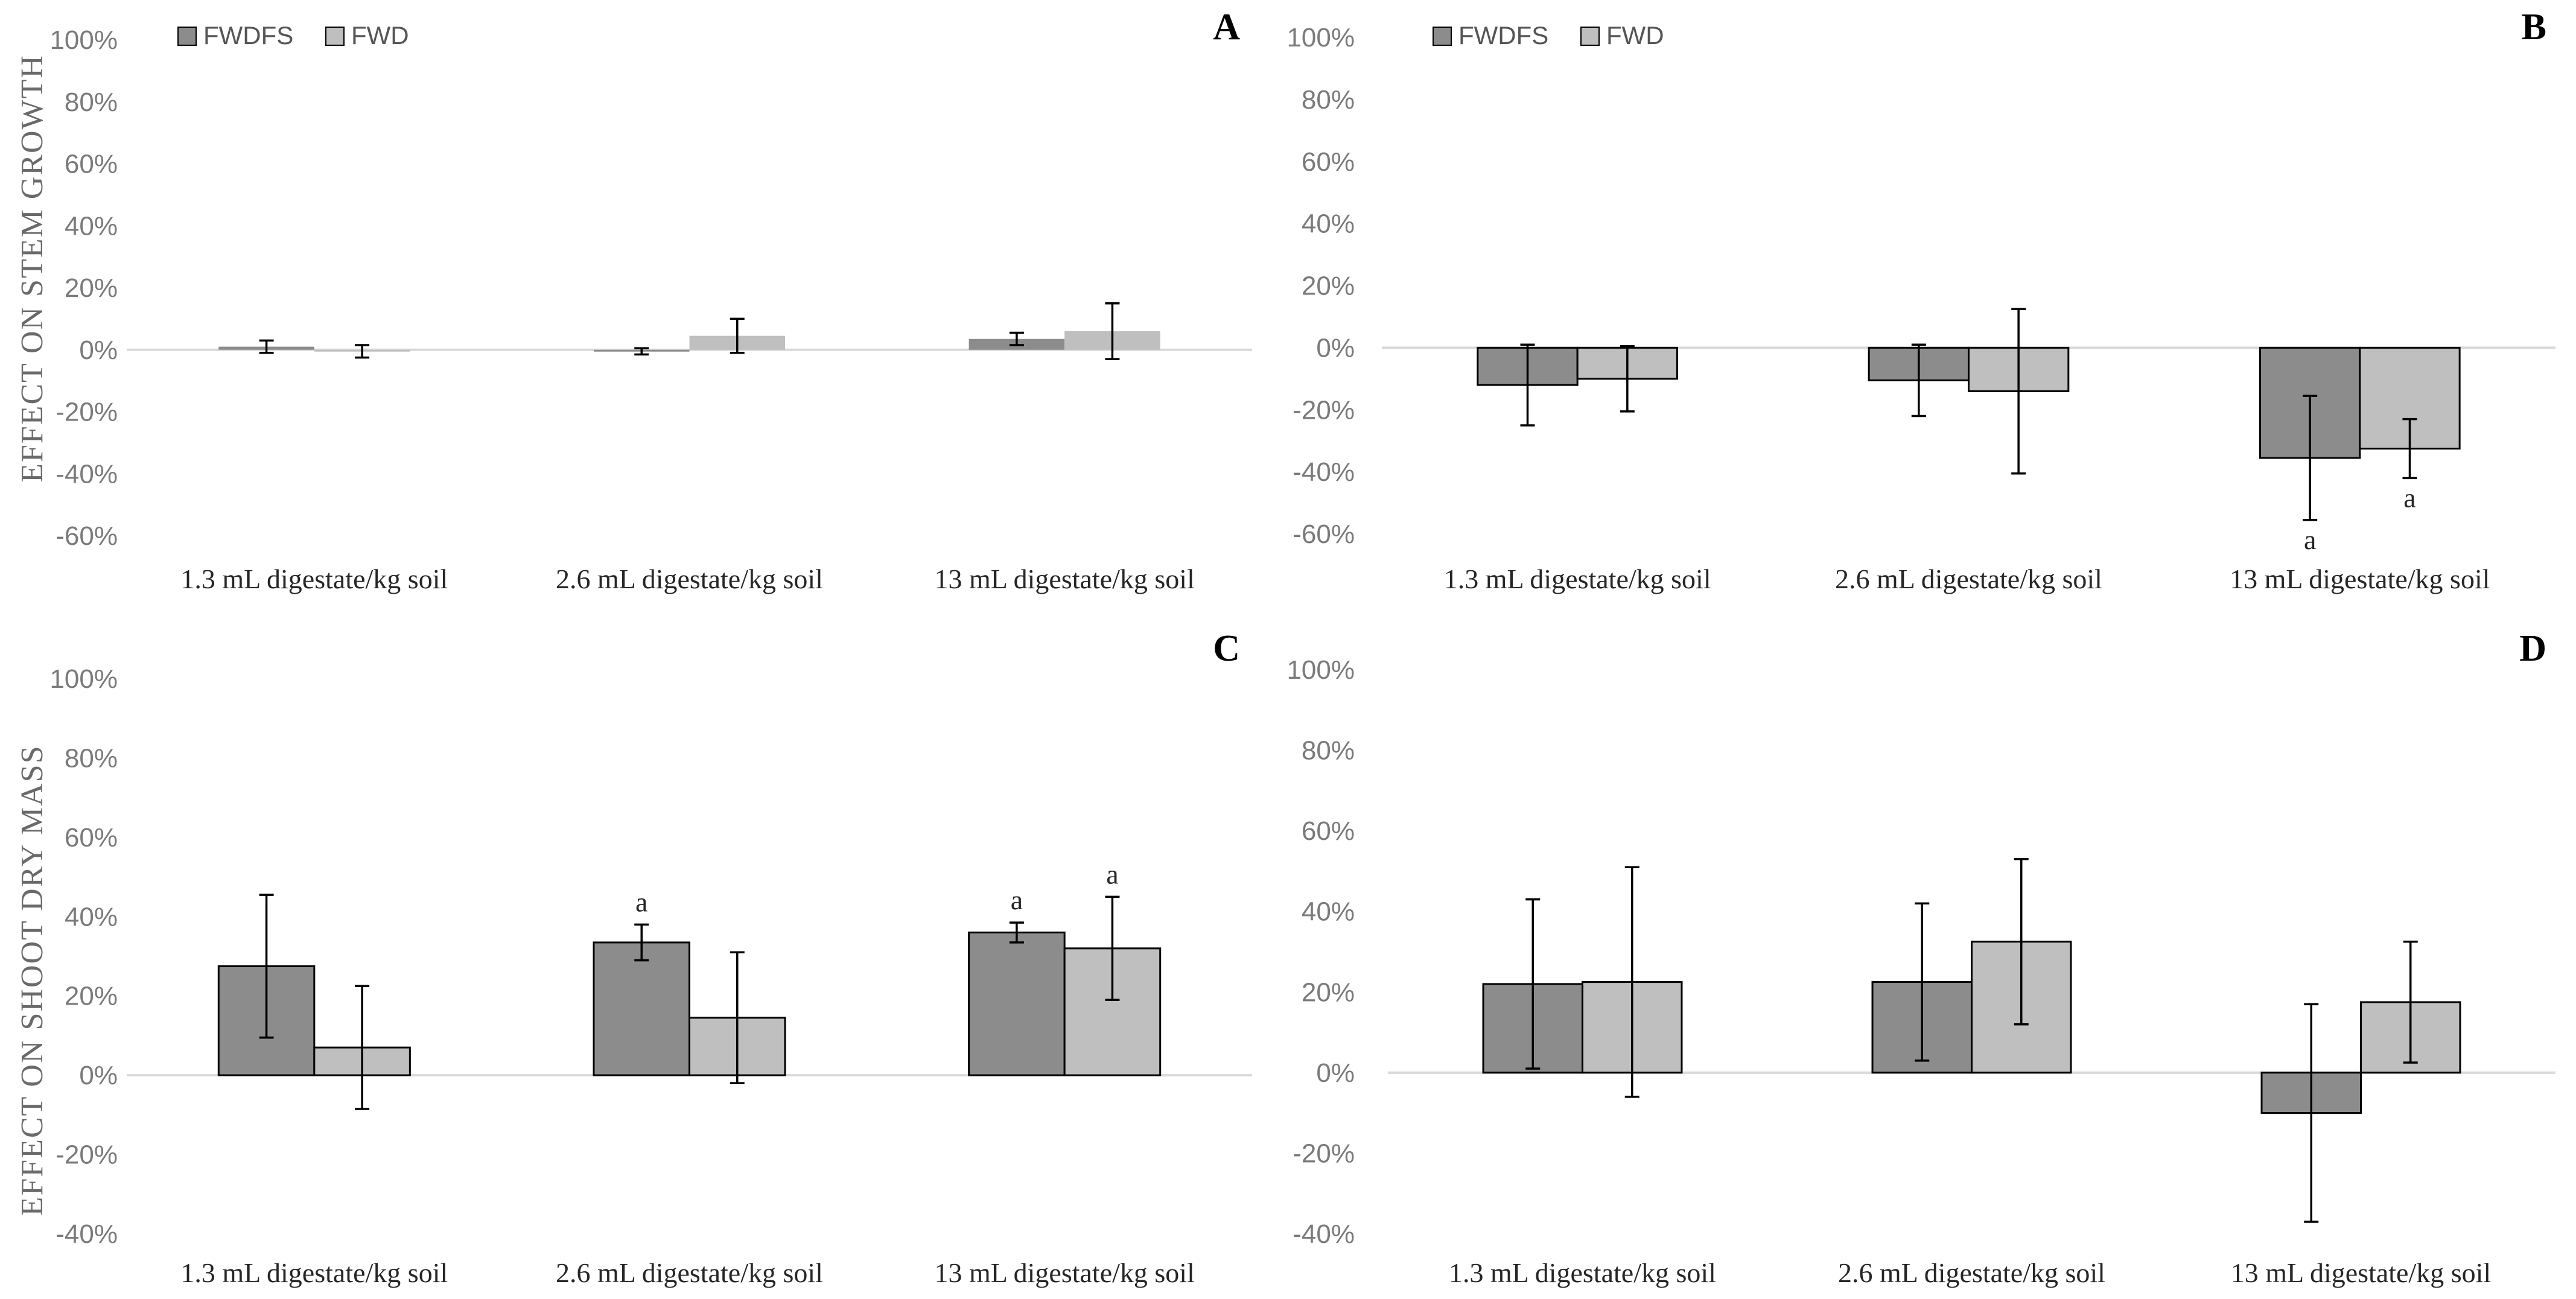 Image resolution: width=2576 pixels, height=1299 pixels. What do you see at coordinates (32, 268) in the screenshot?
I see `y-axis-title-top: EFFECT ON STEM GROWTH` at bounding box center [32, 268].